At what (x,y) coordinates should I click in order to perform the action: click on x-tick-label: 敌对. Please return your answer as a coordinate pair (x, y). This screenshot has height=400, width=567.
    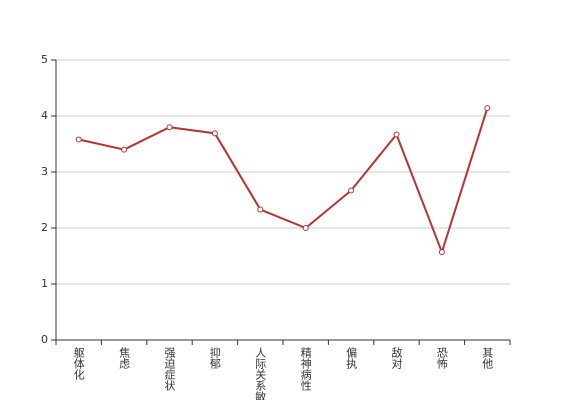
    Looking at the image, I should click on (396, 357).